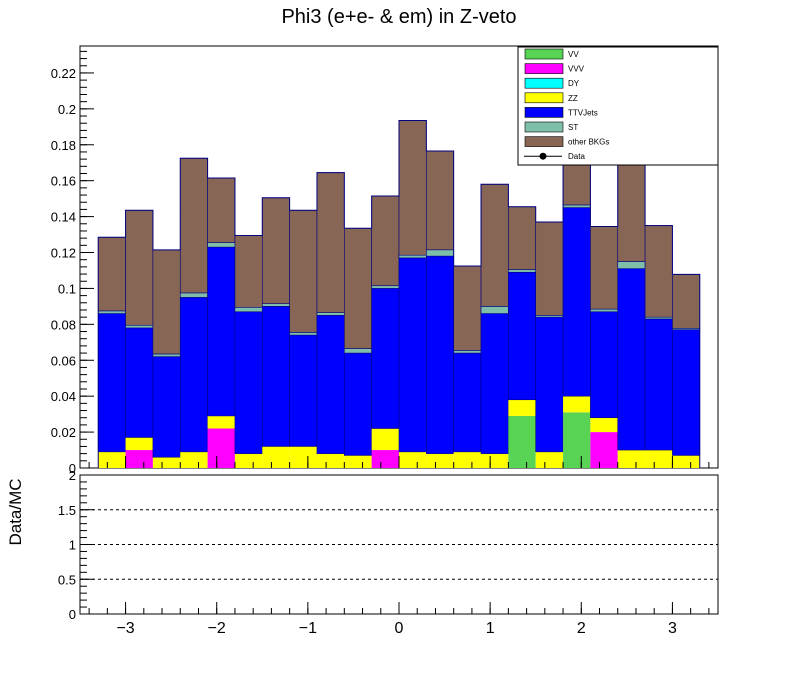  I want to click on x-tick-label: −2, so click(217, 628).